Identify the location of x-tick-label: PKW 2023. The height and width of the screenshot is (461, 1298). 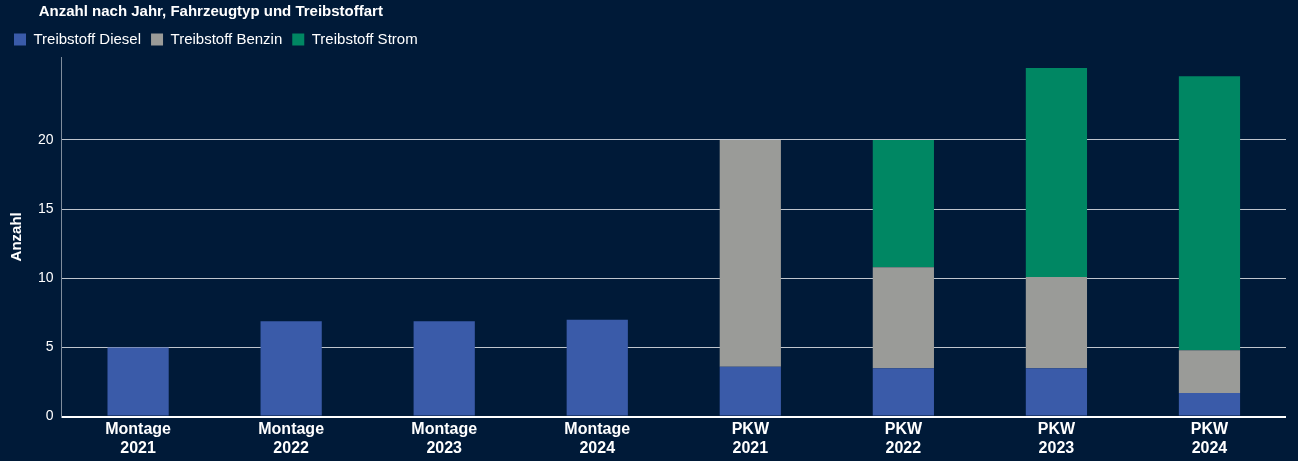
(1056, 437).